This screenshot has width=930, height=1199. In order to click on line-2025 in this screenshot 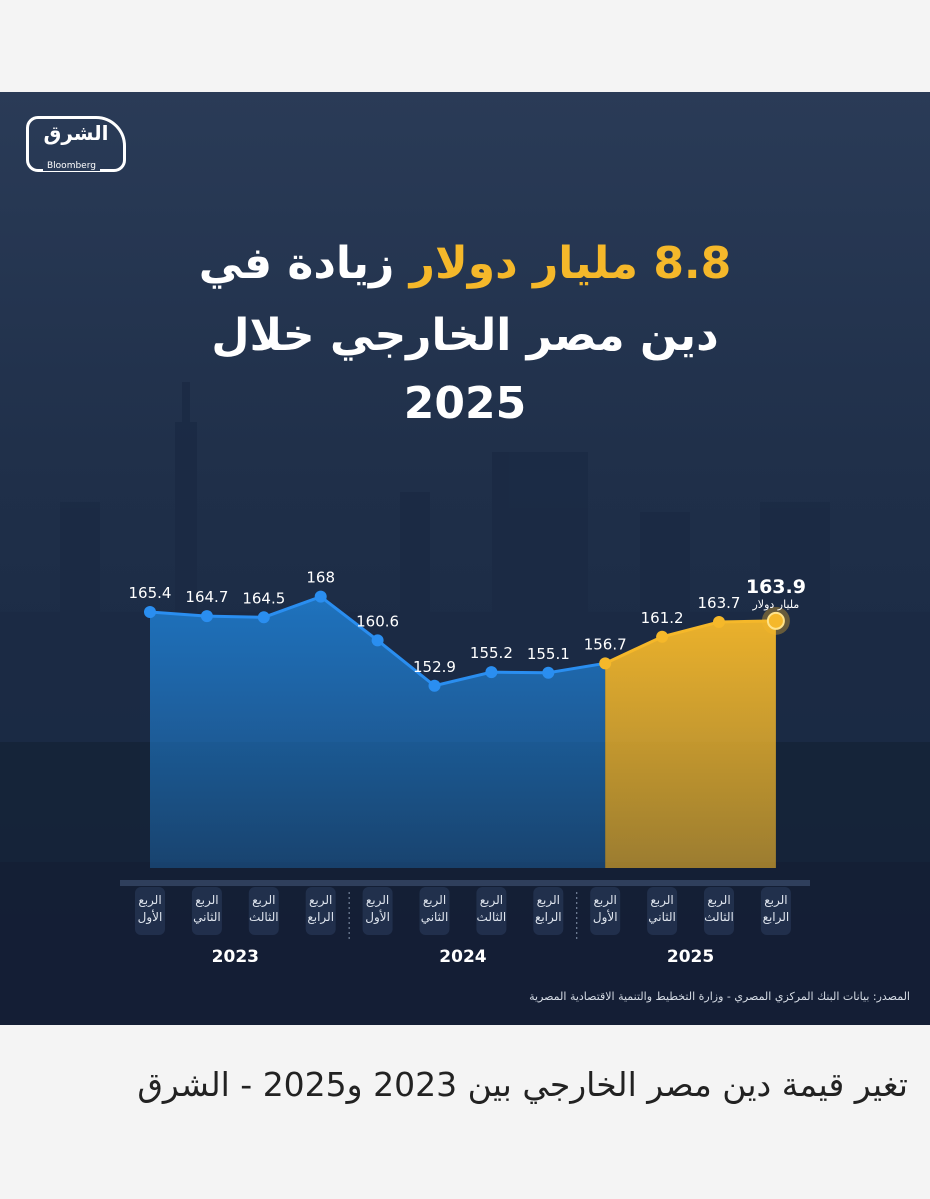, I will do `click(690, 642)`.